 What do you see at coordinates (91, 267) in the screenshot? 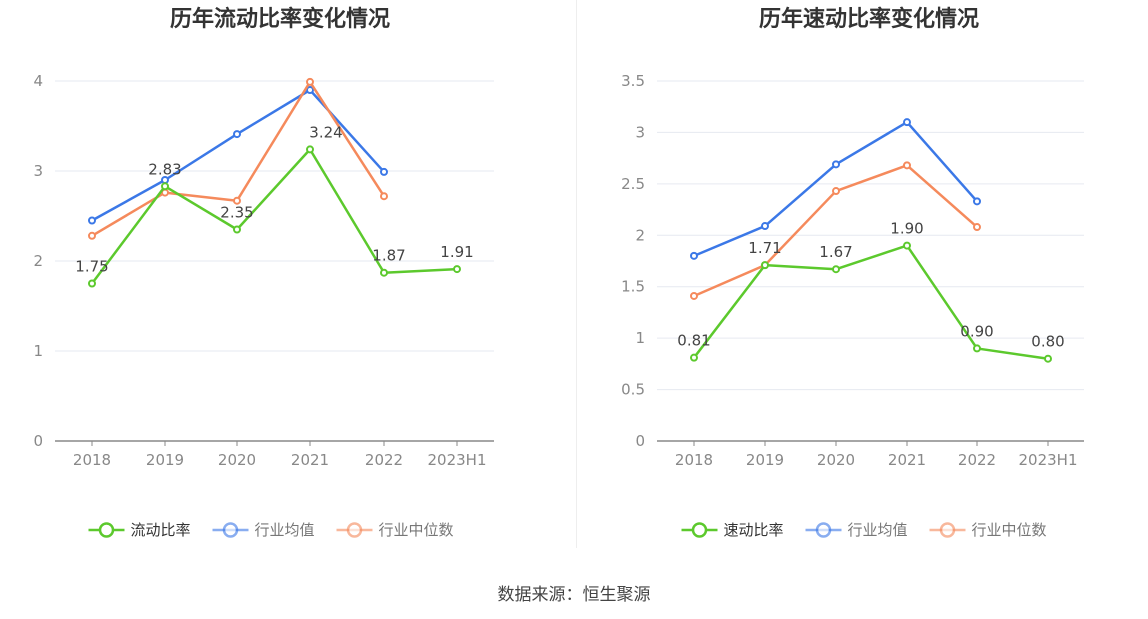
I see `data-label: 1.75` at bounding box center [91, 267].